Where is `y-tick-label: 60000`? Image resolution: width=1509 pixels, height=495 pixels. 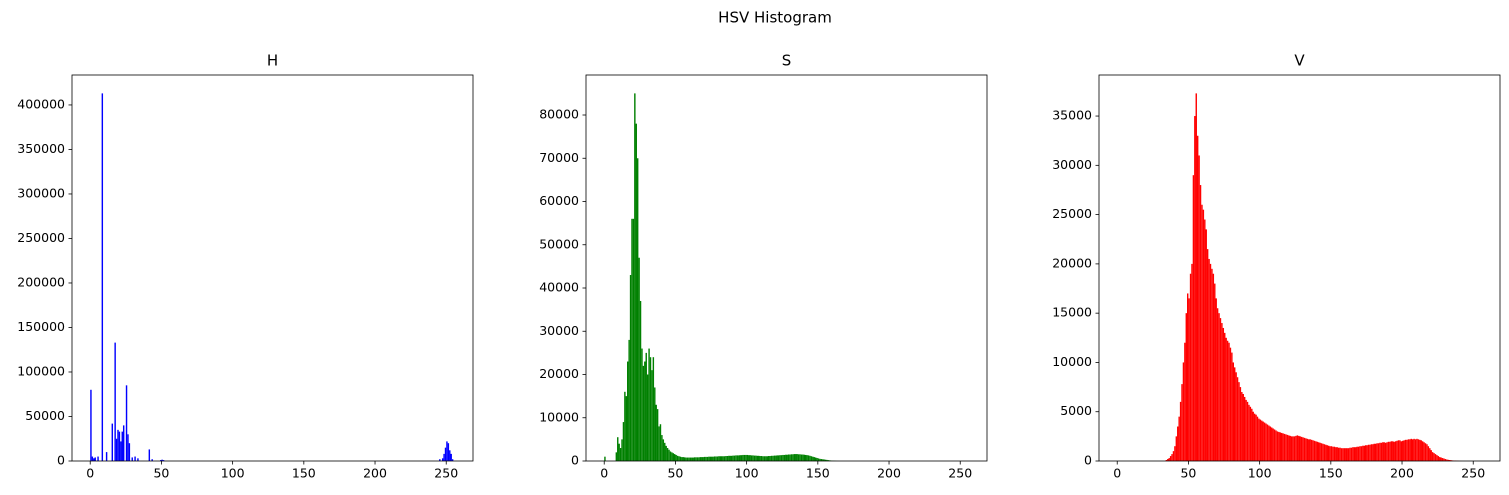
y-tick-label: 60000 is located at coordinates (559, 200).